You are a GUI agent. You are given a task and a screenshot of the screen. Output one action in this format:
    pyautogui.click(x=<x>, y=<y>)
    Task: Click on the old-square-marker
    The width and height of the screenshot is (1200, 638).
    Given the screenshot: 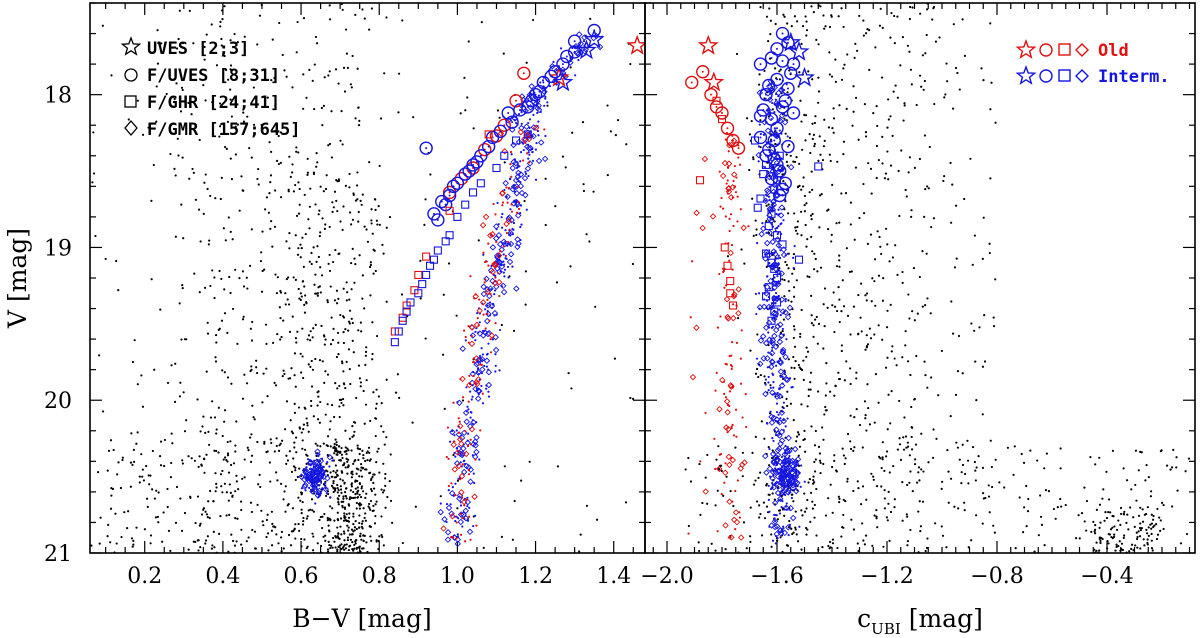 What is the action you would take?
    pyautogui.click(x=418, y=274)
    